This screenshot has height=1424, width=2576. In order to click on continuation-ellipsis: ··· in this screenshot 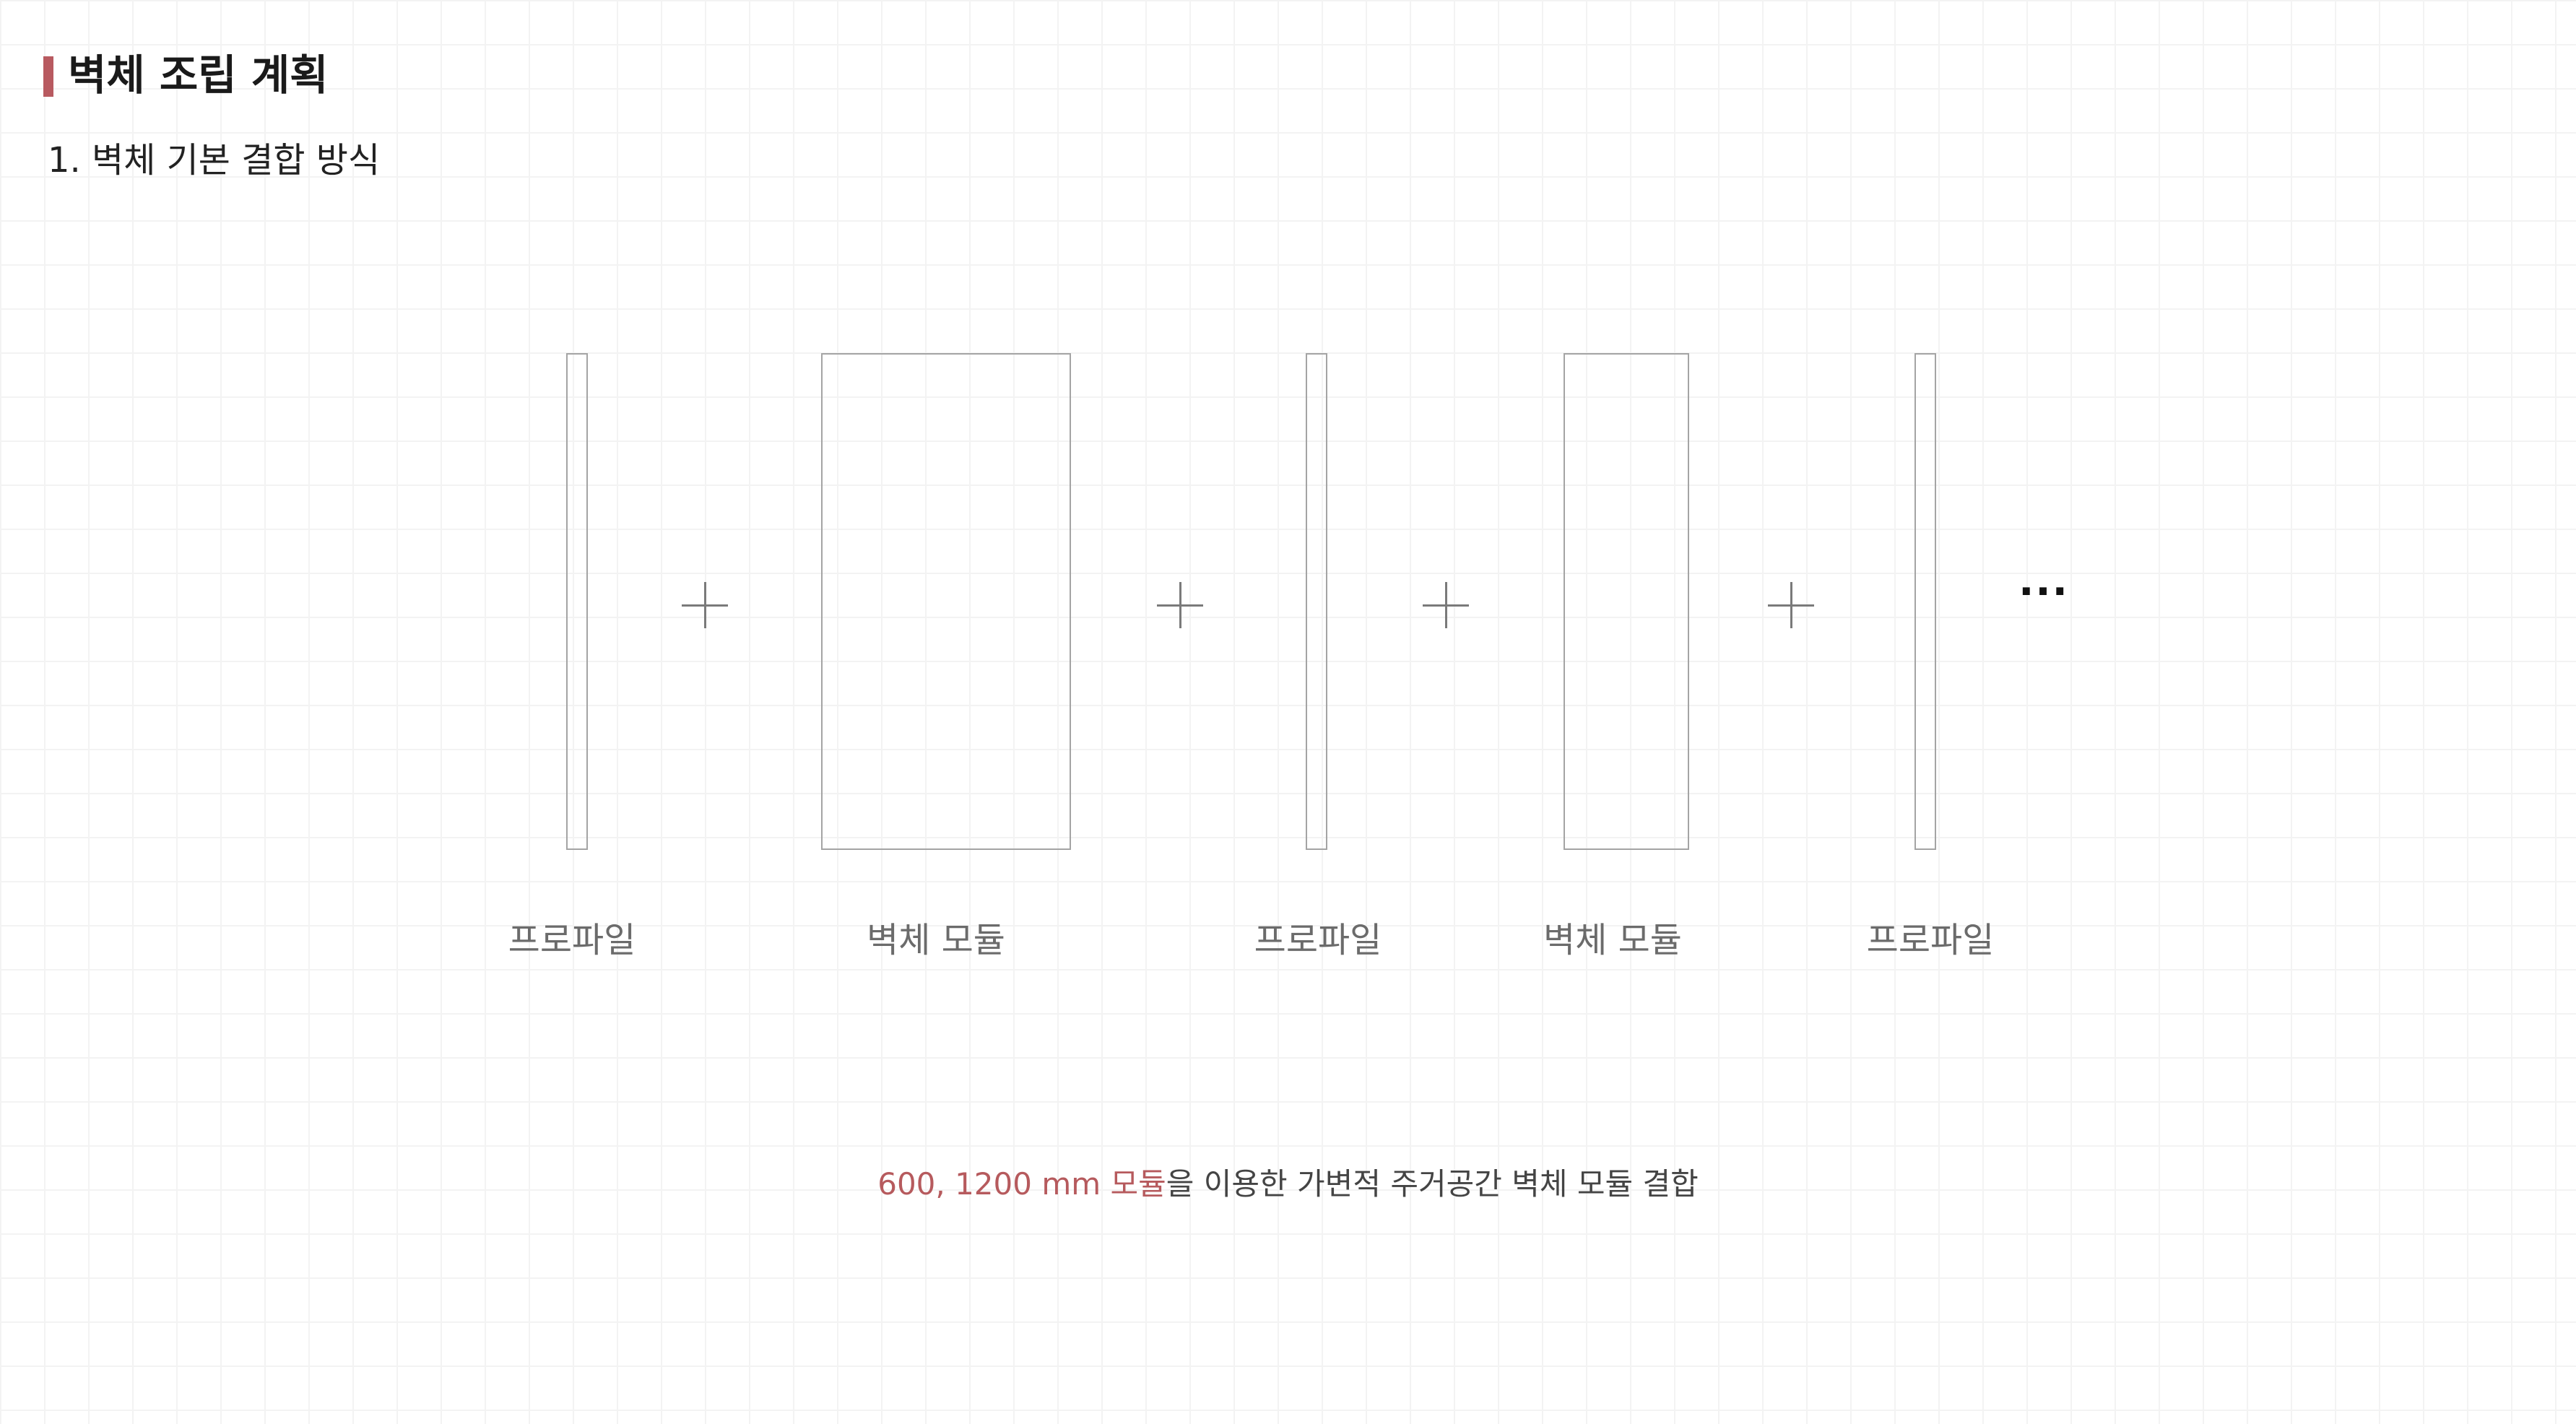, I will do `click(2043, 591)`.